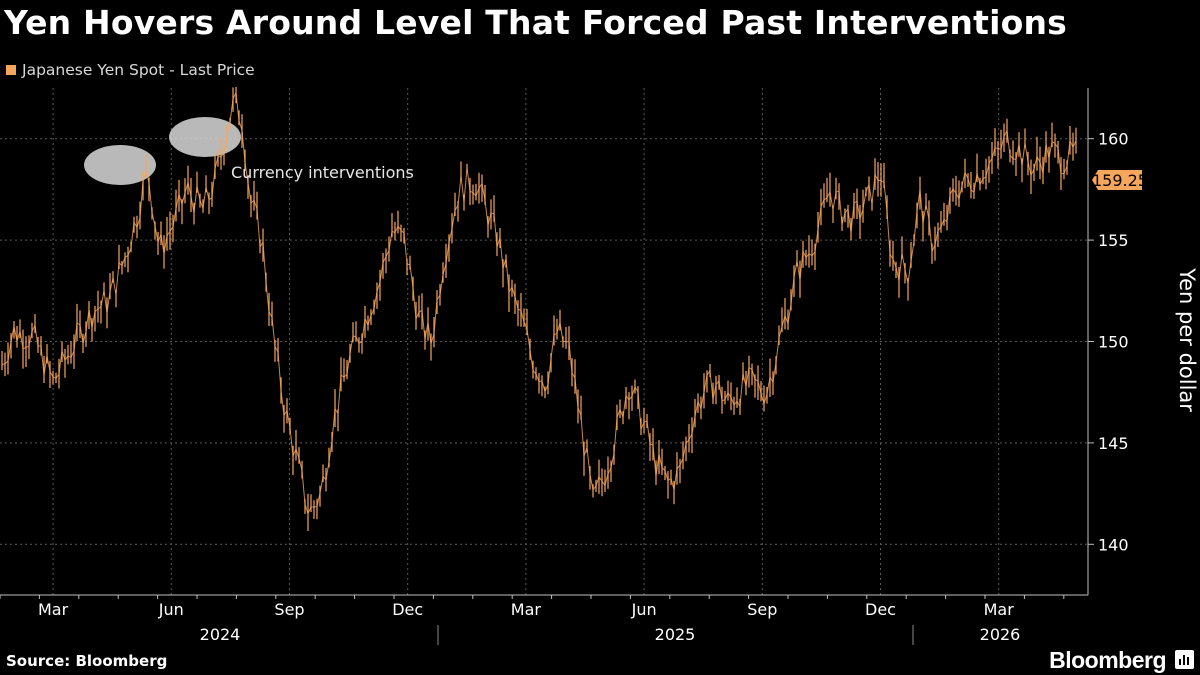  I want to click on y-tick-label: 145, so click(1113, 443).